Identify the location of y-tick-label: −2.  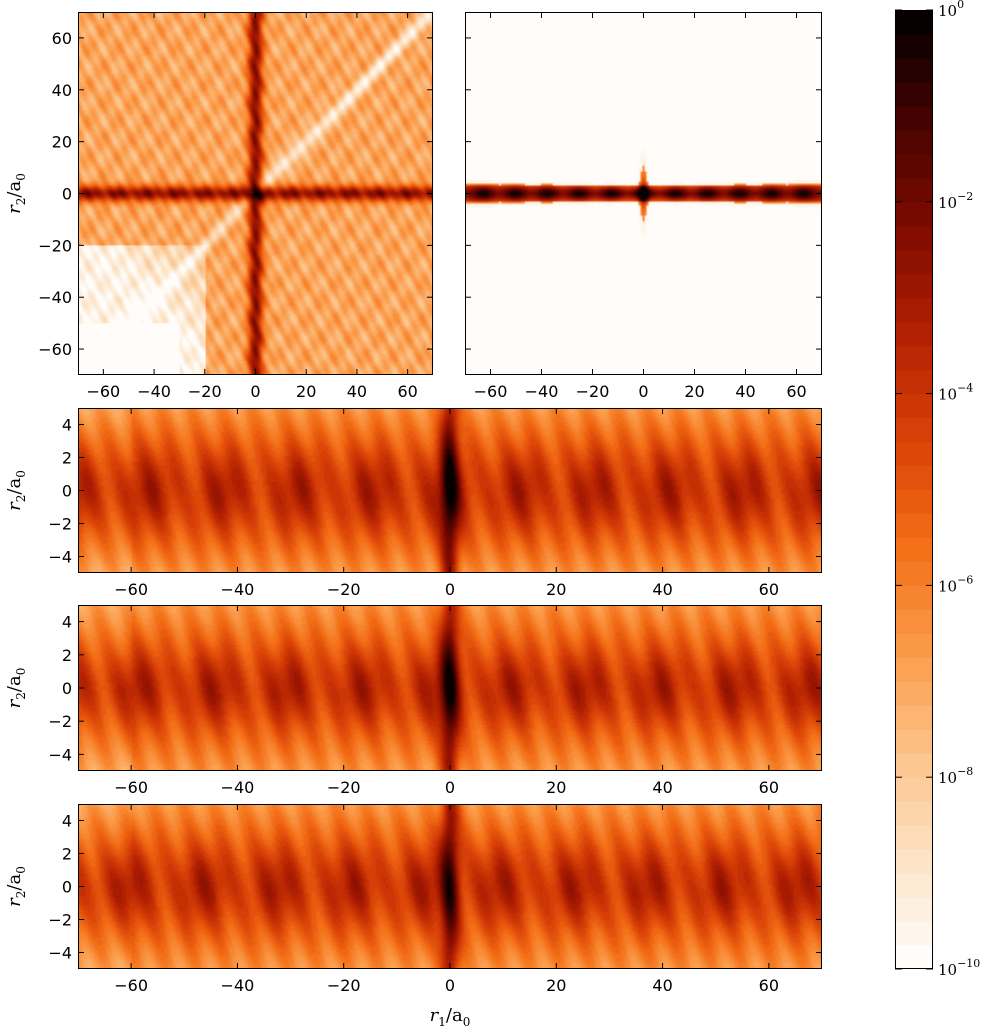
(60, 721).